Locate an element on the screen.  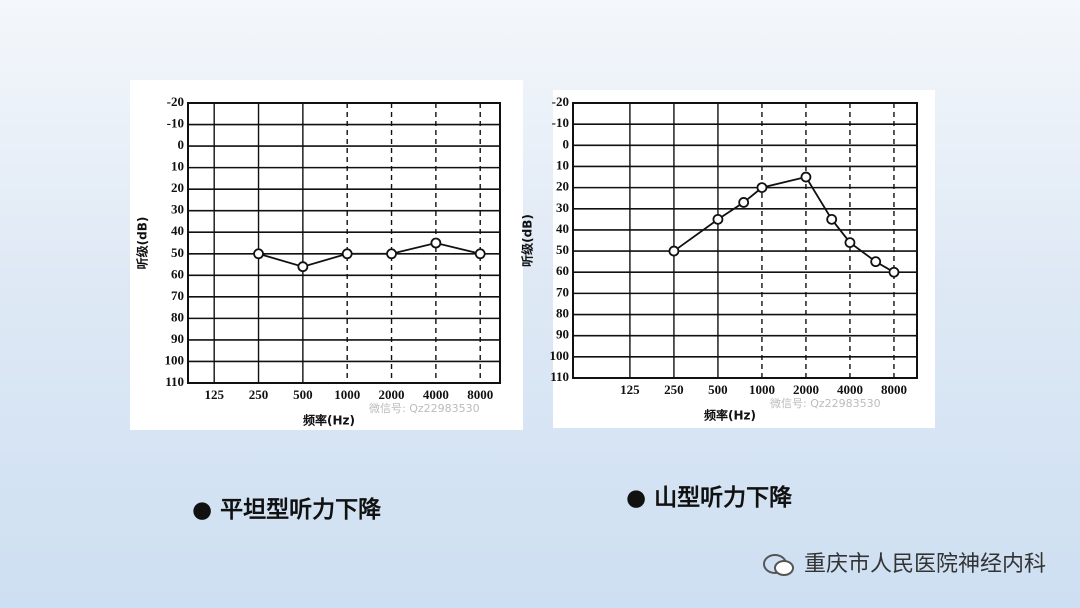
footer: 重庆市人民医院神经内科 is located at coordinates (903, 562).